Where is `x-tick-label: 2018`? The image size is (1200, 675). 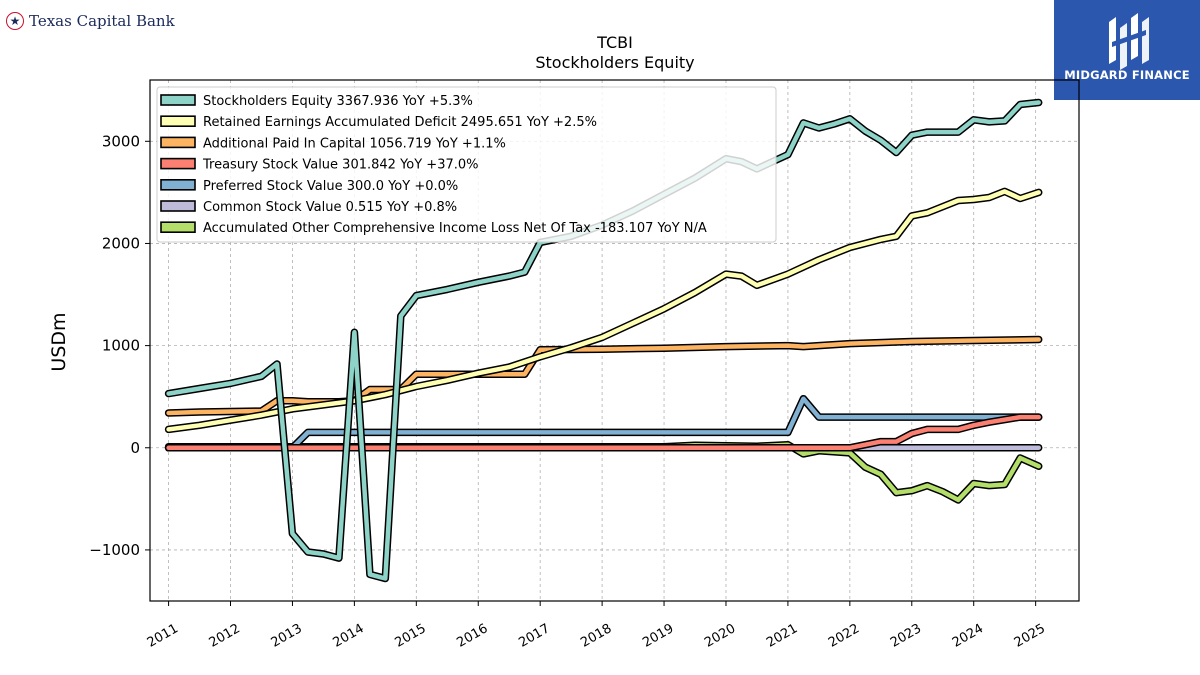 x-tick-label: 2018 is located at coordinates (596, 636).